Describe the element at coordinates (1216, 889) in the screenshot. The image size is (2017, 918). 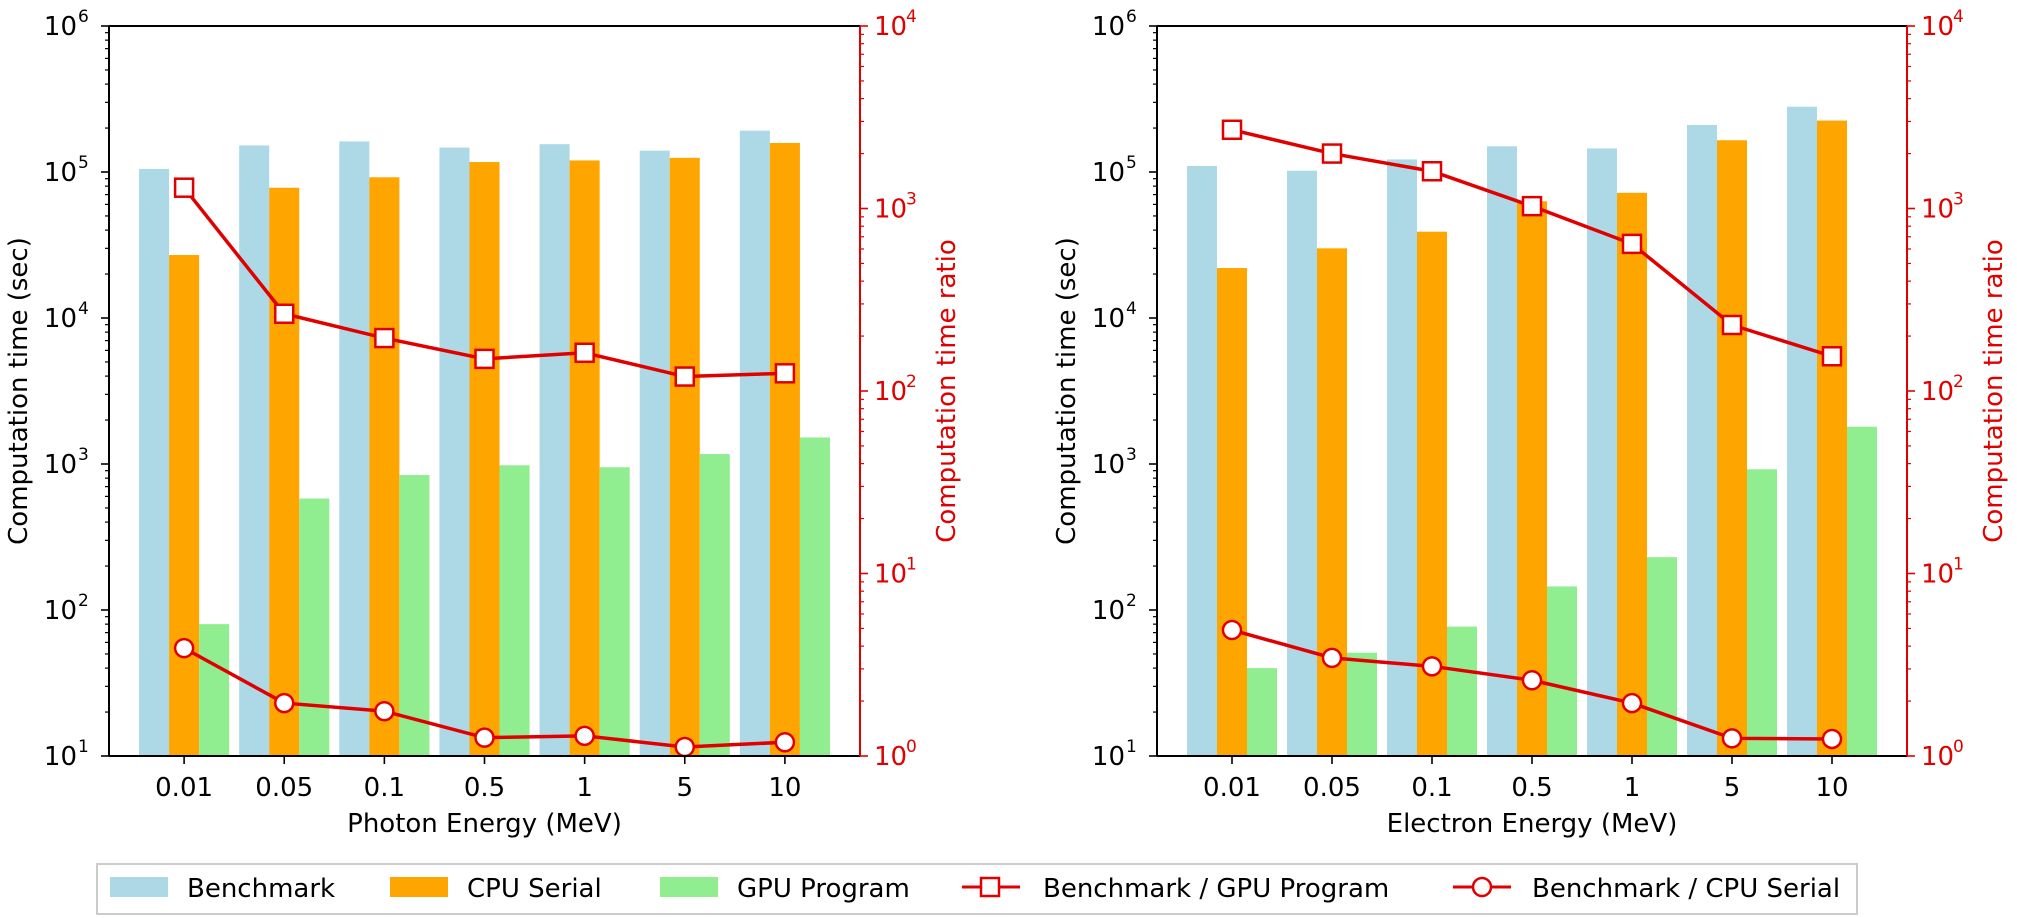
I see `legend-label-bench-gpu: Benchmark / GPU Program` at that location.